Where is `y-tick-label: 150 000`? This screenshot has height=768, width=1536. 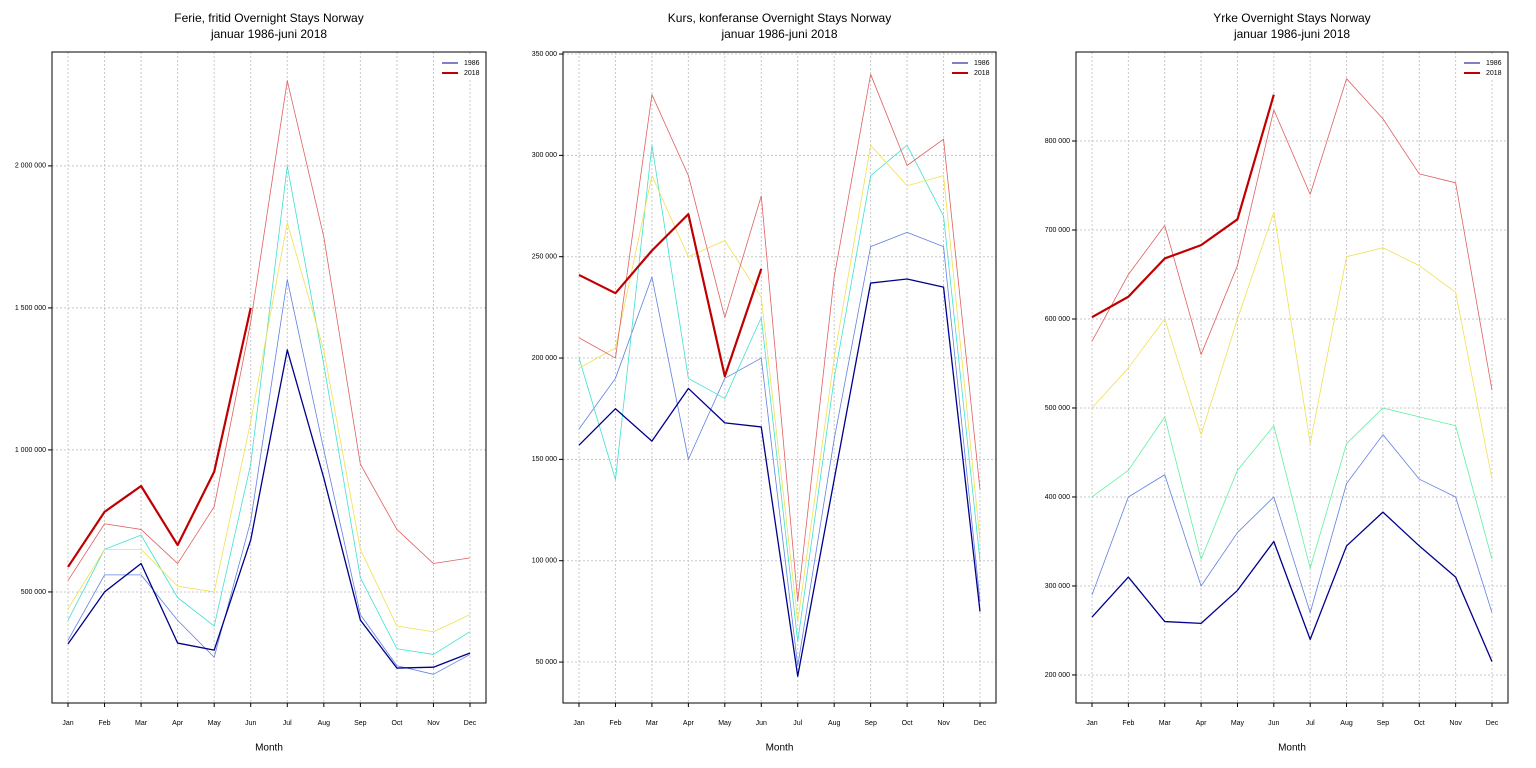
y-tick-label: 150 000 is located at coordinates (544, 459).